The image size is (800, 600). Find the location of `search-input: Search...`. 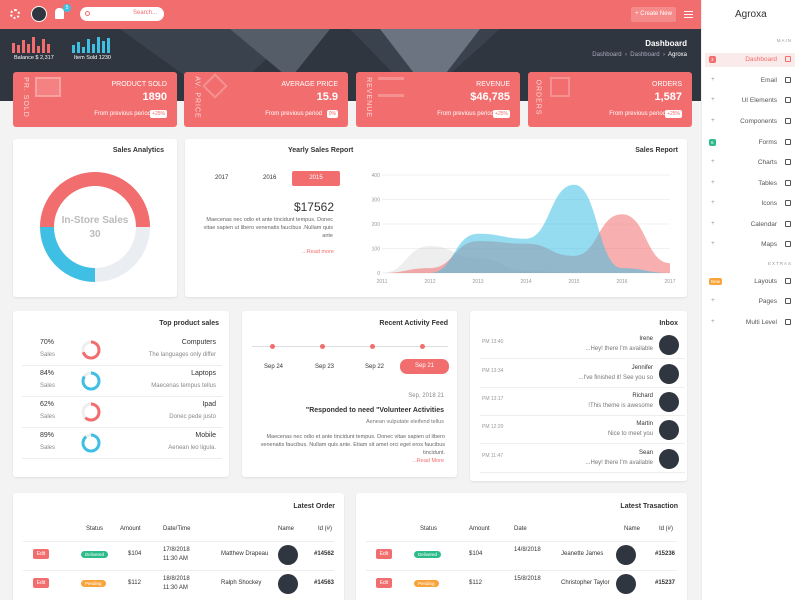

search-input: Search... is located at coordinates (122, 14).